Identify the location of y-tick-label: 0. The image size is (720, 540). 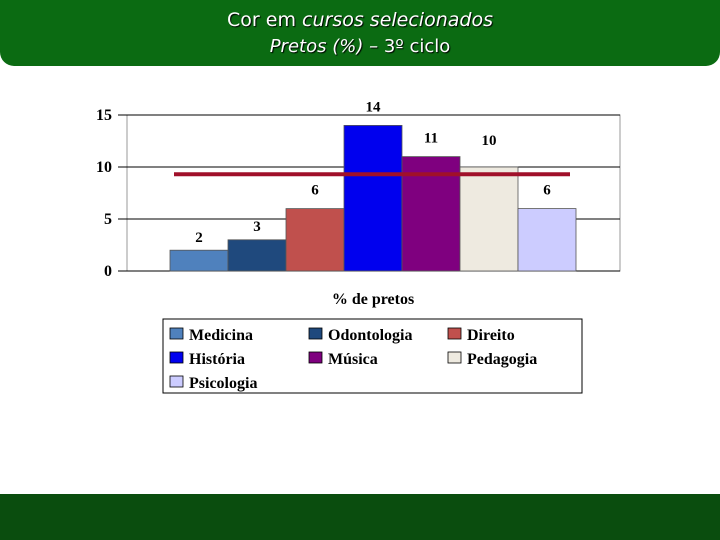
(108, 271).